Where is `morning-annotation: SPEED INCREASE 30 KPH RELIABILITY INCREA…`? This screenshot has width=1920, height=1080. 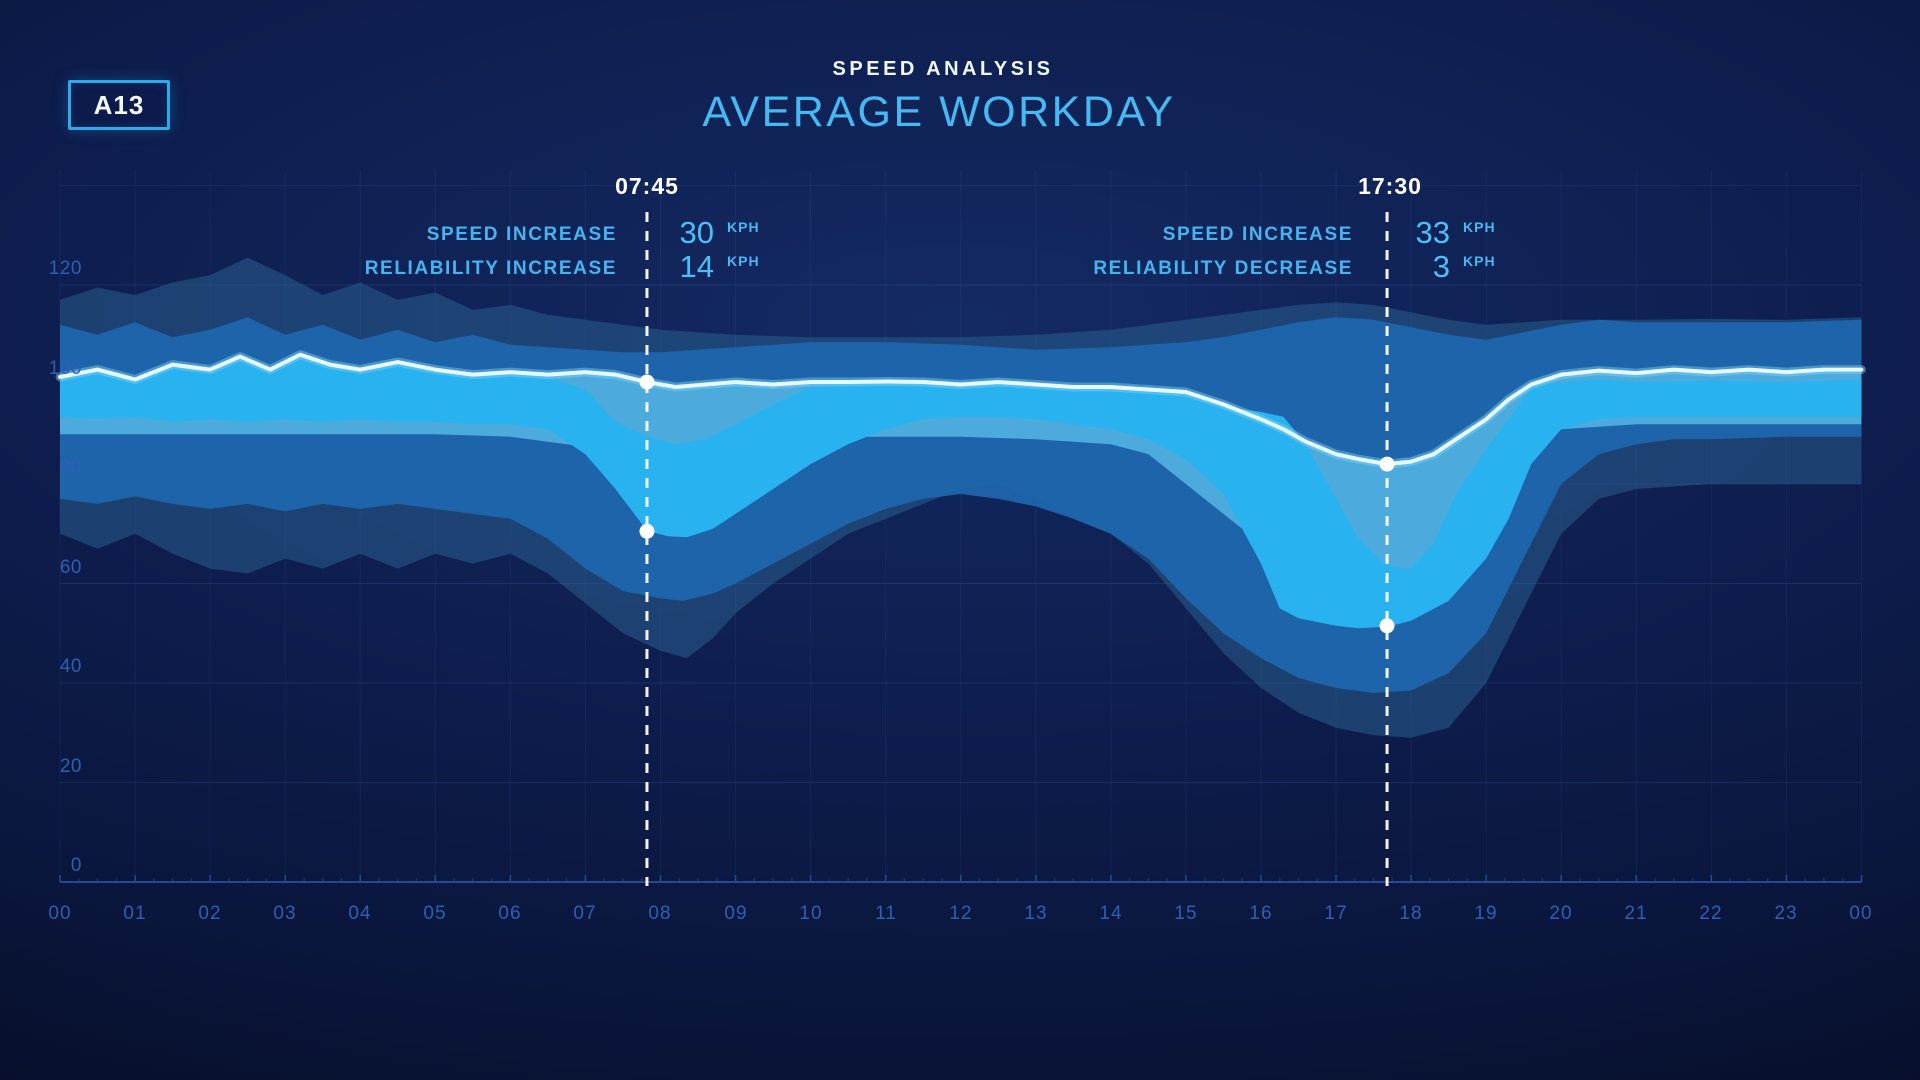
morning-annotation: SPEED INCREASE 30 KPH RELIABILITY INCREA… is located at coordinates (510, 252).